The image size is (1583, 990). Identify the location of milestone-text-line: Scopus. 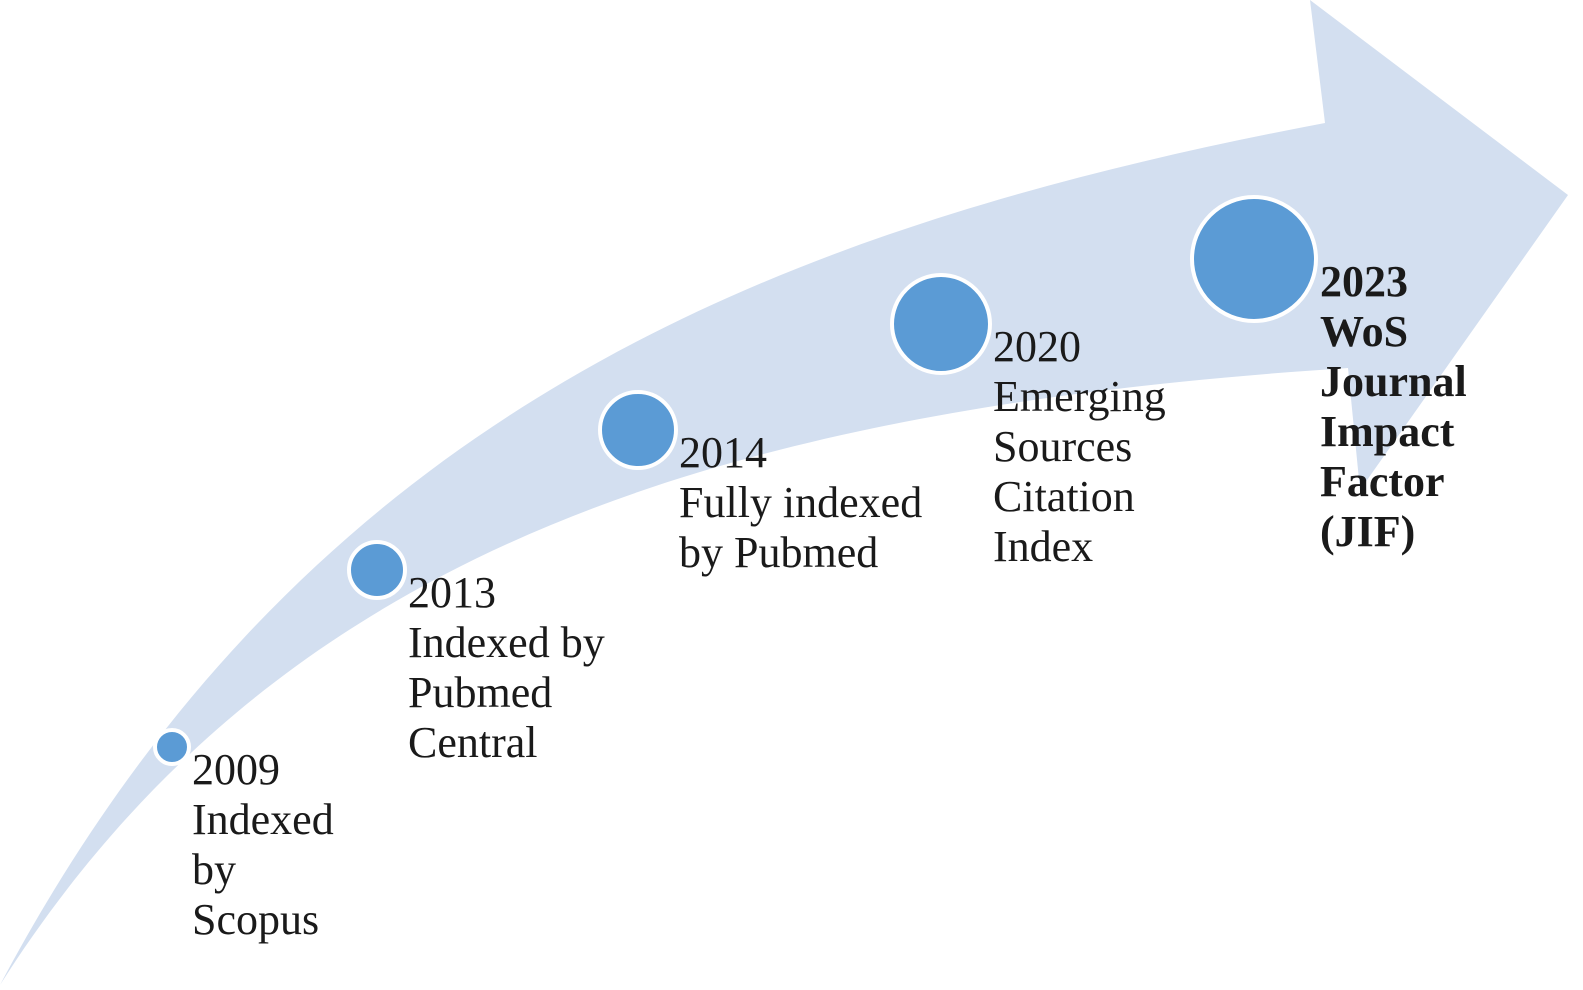
(256, 919).